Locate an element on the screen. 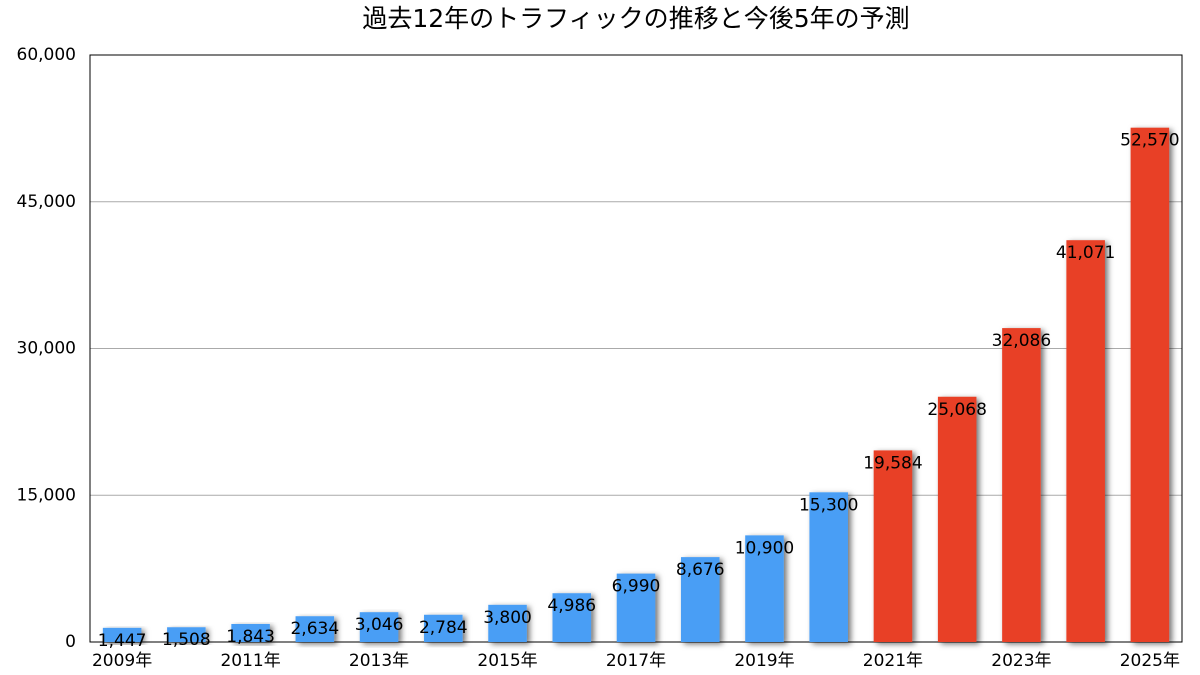 The image size is (1200, 675). x-tick-label: 2011年 is located at coordinates (250, 661).